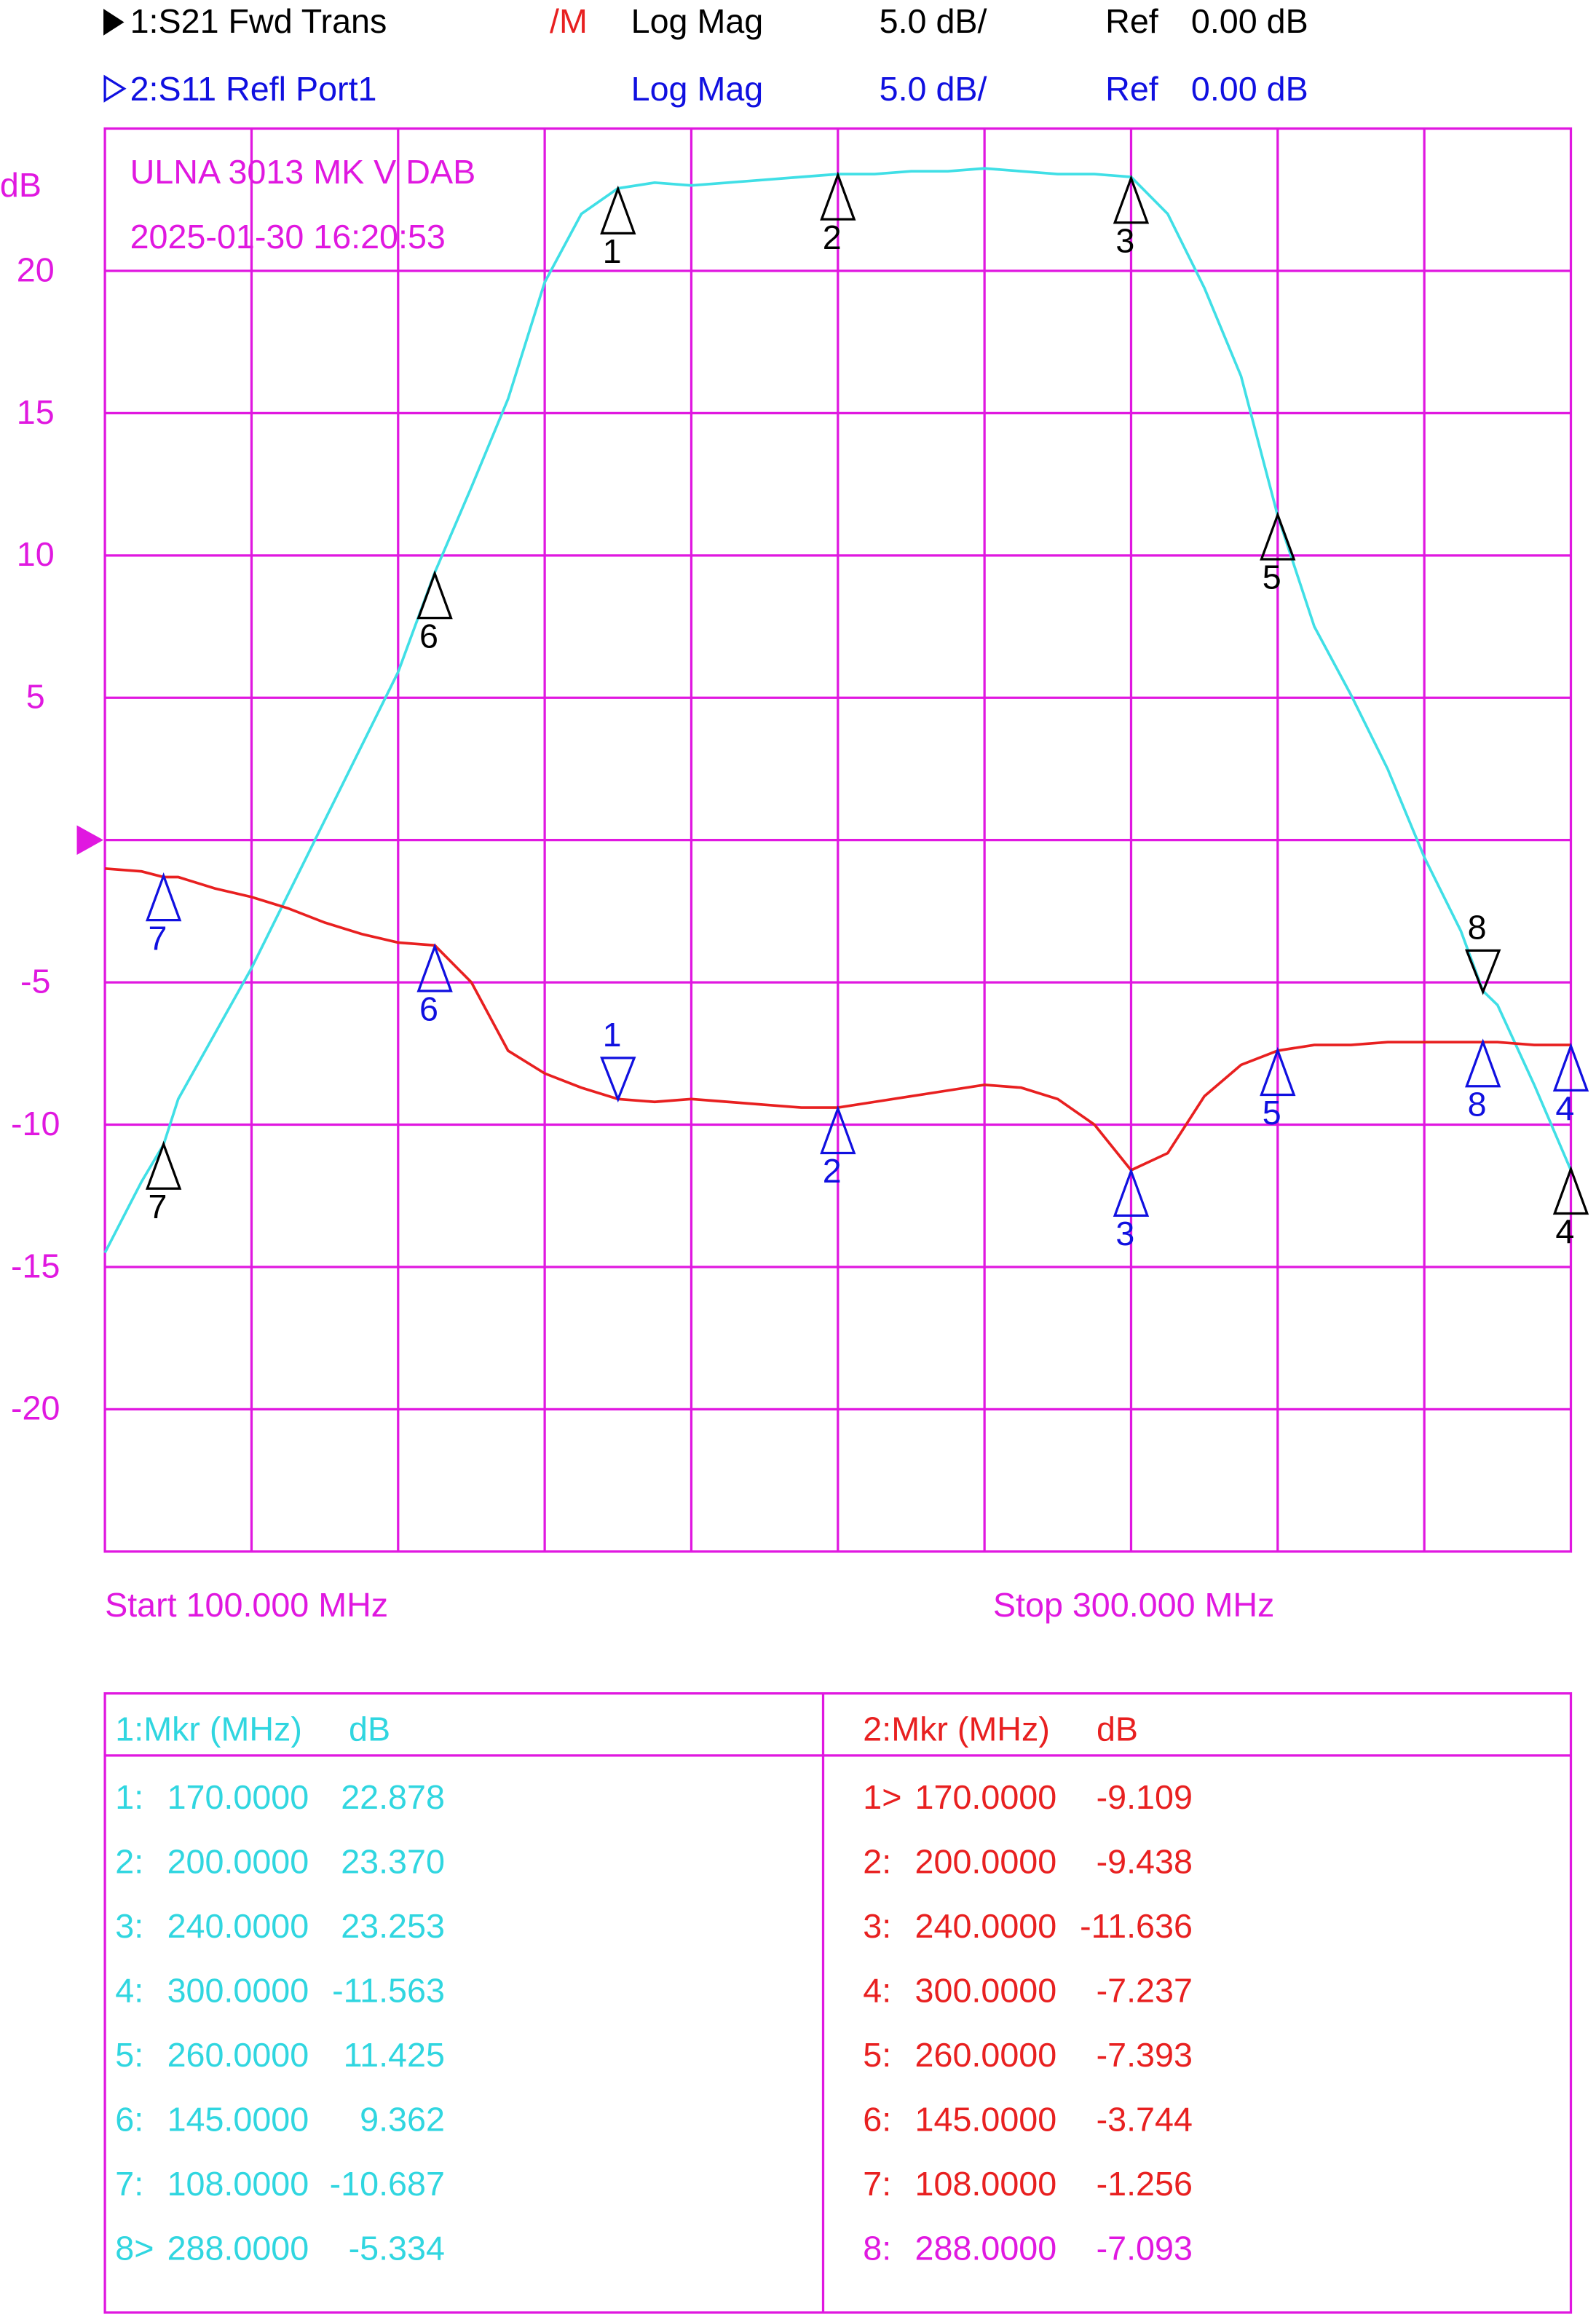  What do you see at coordinates (428, 636) in the screenshot?
I see `marker-label: 6` at bounding box center [428, 636].